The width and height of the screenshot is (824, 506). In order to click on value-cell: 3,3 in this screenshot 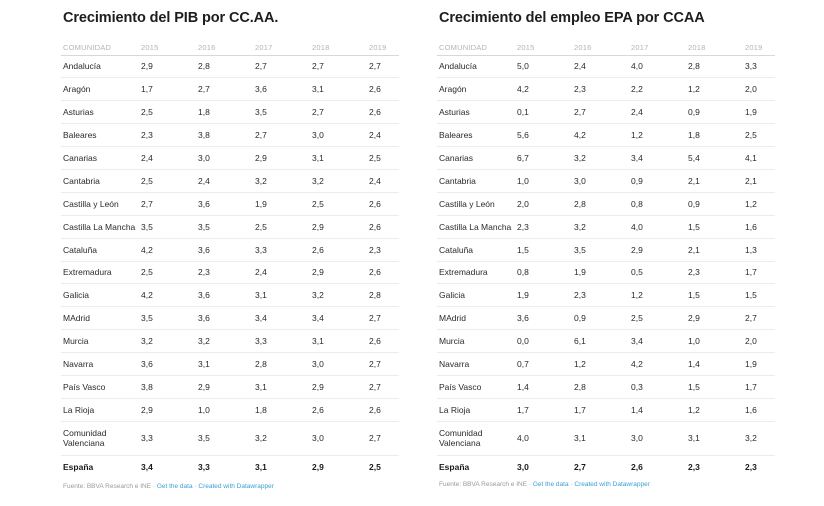, I will do `click(283, 250)`.